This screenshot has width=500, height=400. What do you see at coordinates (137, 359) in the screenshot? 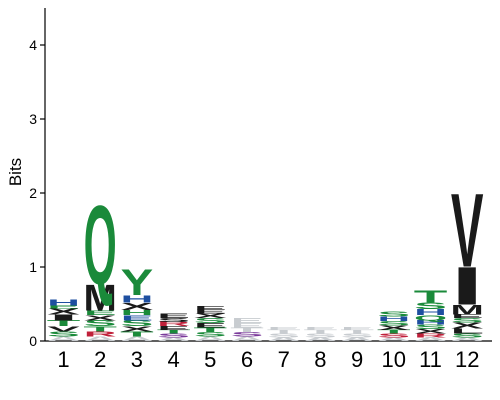
I see `x-tick-label-3: 3` at bounding box center [137, 359].